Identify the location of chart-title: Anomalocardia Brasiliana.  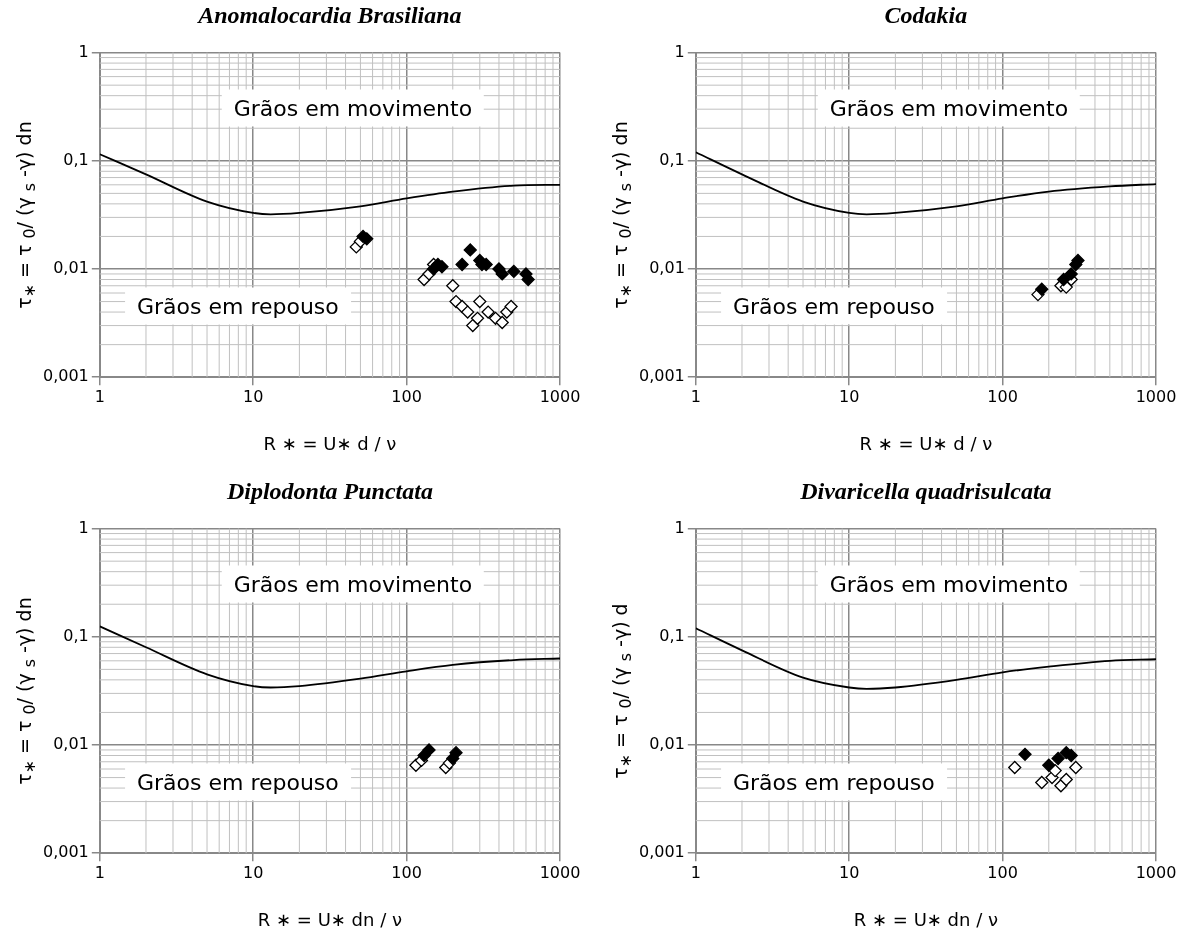
(329, 15).